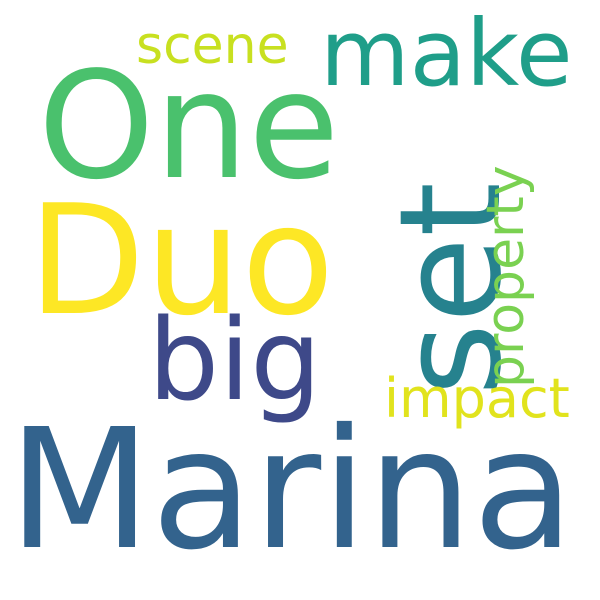 The height and width of the screenshot is (600, 600). What do you see at coordinates (189, 126) in the screenshot?
I see `word-one: One` at bounding box center [189, 126].